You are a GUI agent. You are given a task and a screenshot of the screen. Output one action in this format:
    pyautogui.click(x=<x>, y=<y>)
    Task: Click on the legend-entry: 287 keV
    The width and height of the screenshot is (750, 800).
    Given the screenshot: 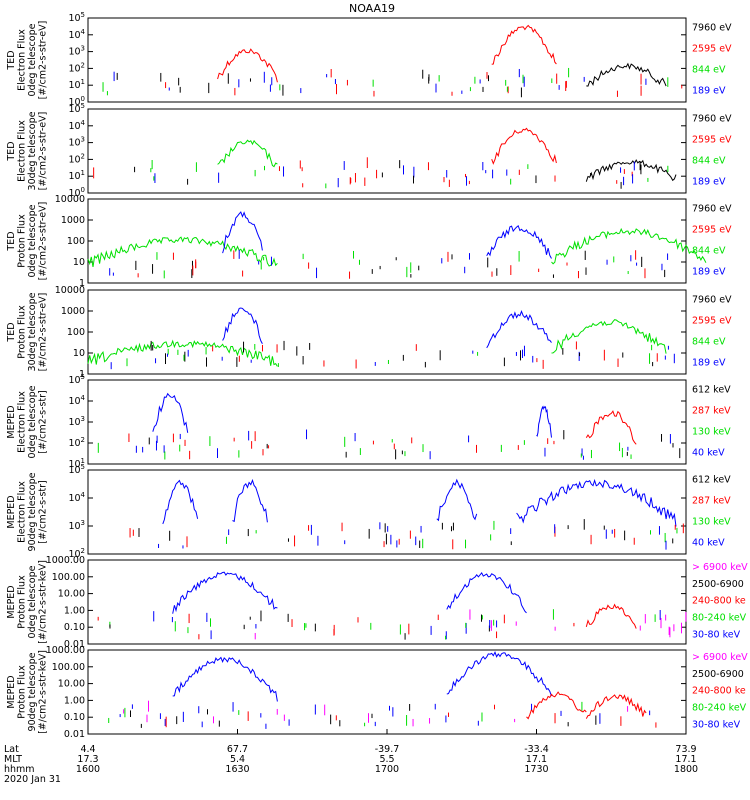 What is the action you would take?
    pyautogui.click(x=711, y=411)
    